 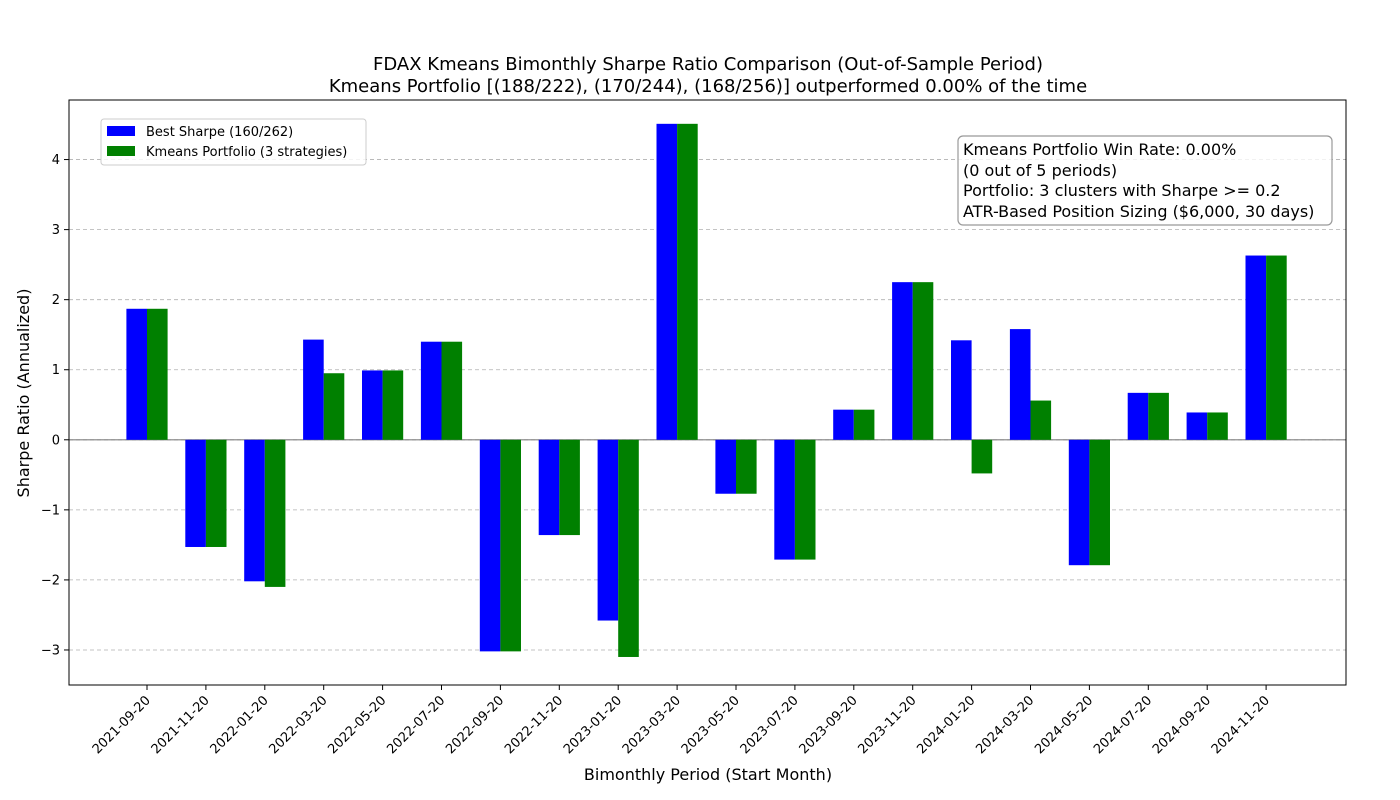 I want to click on x-tick-label: 2024-07-20, so click(x=1123, y=725).